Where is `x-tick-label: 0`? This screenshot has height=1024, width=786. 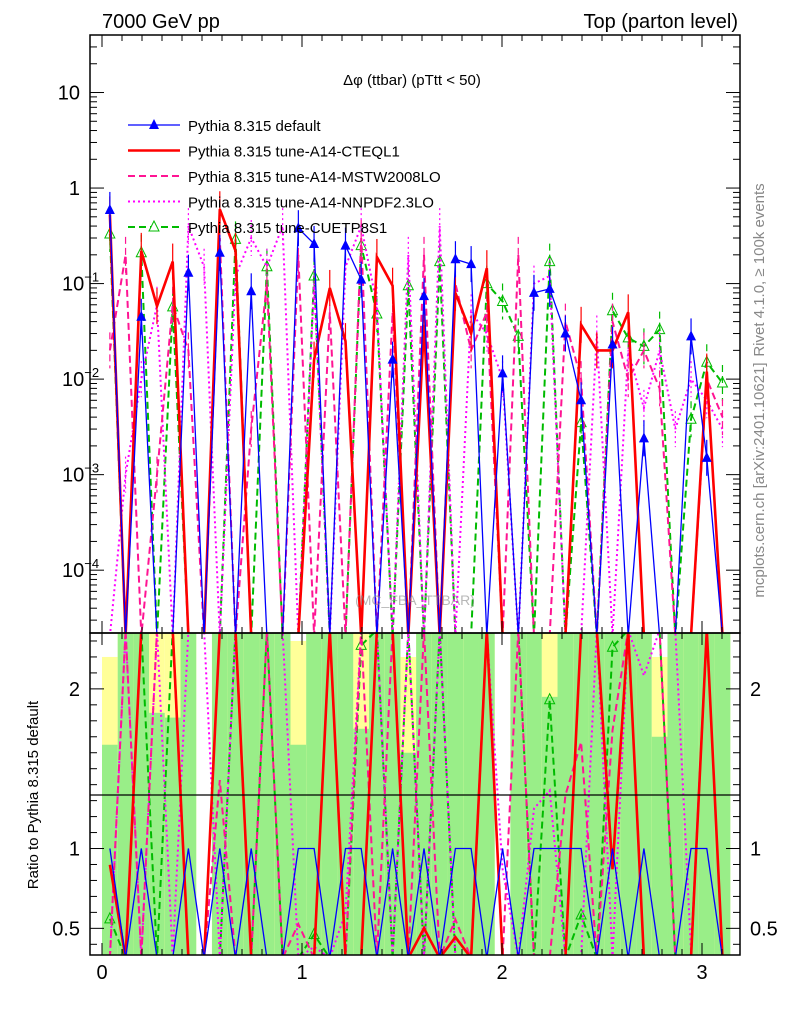
x-tick-label: 0 is located at coordinates (101, 973).